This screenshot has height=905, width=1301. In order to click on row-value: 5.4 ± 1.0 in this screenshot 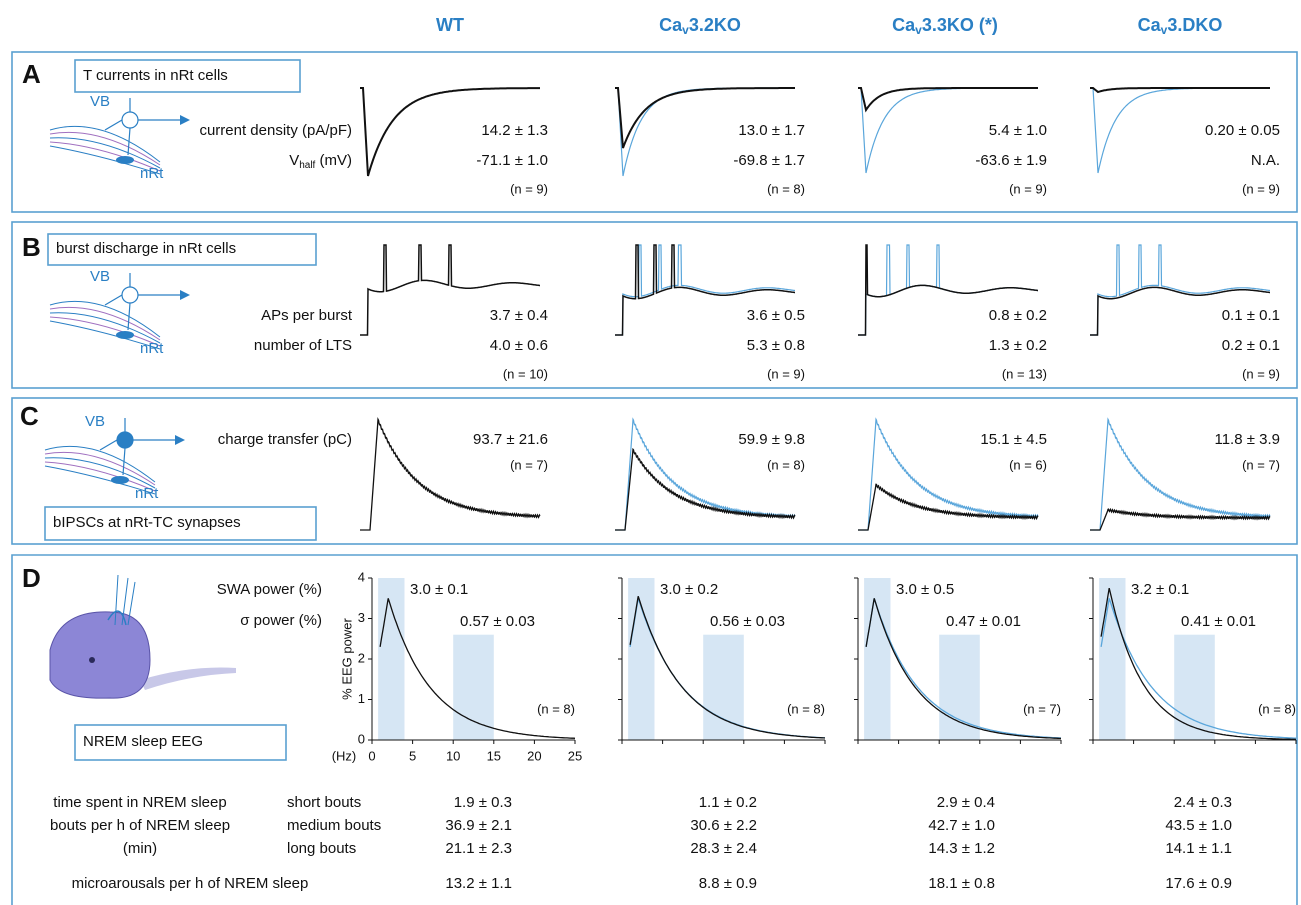, I will do `click(1018, 130)`.